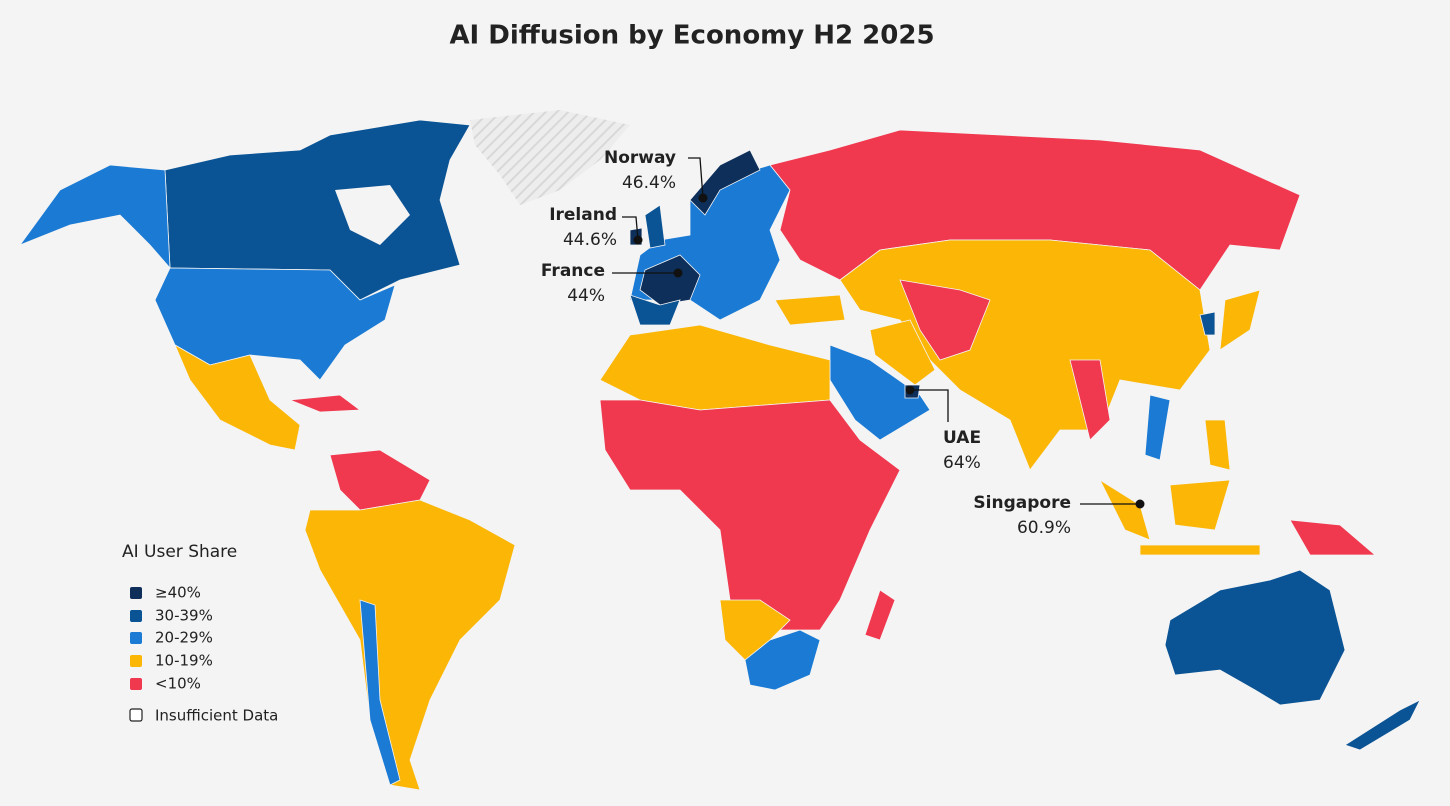 The image size is (1450, 806). What do you see at coordinates (1200, 550) in the screenshot?
I see `java` at bounding box center [1200, 550].